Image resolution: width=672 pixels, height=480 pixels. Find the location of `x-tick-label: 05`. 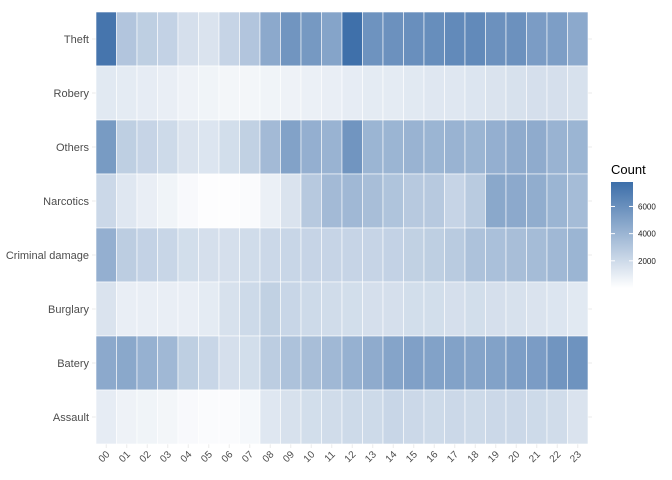

x-tick-label: 05 is located at coordinates (207, 457).